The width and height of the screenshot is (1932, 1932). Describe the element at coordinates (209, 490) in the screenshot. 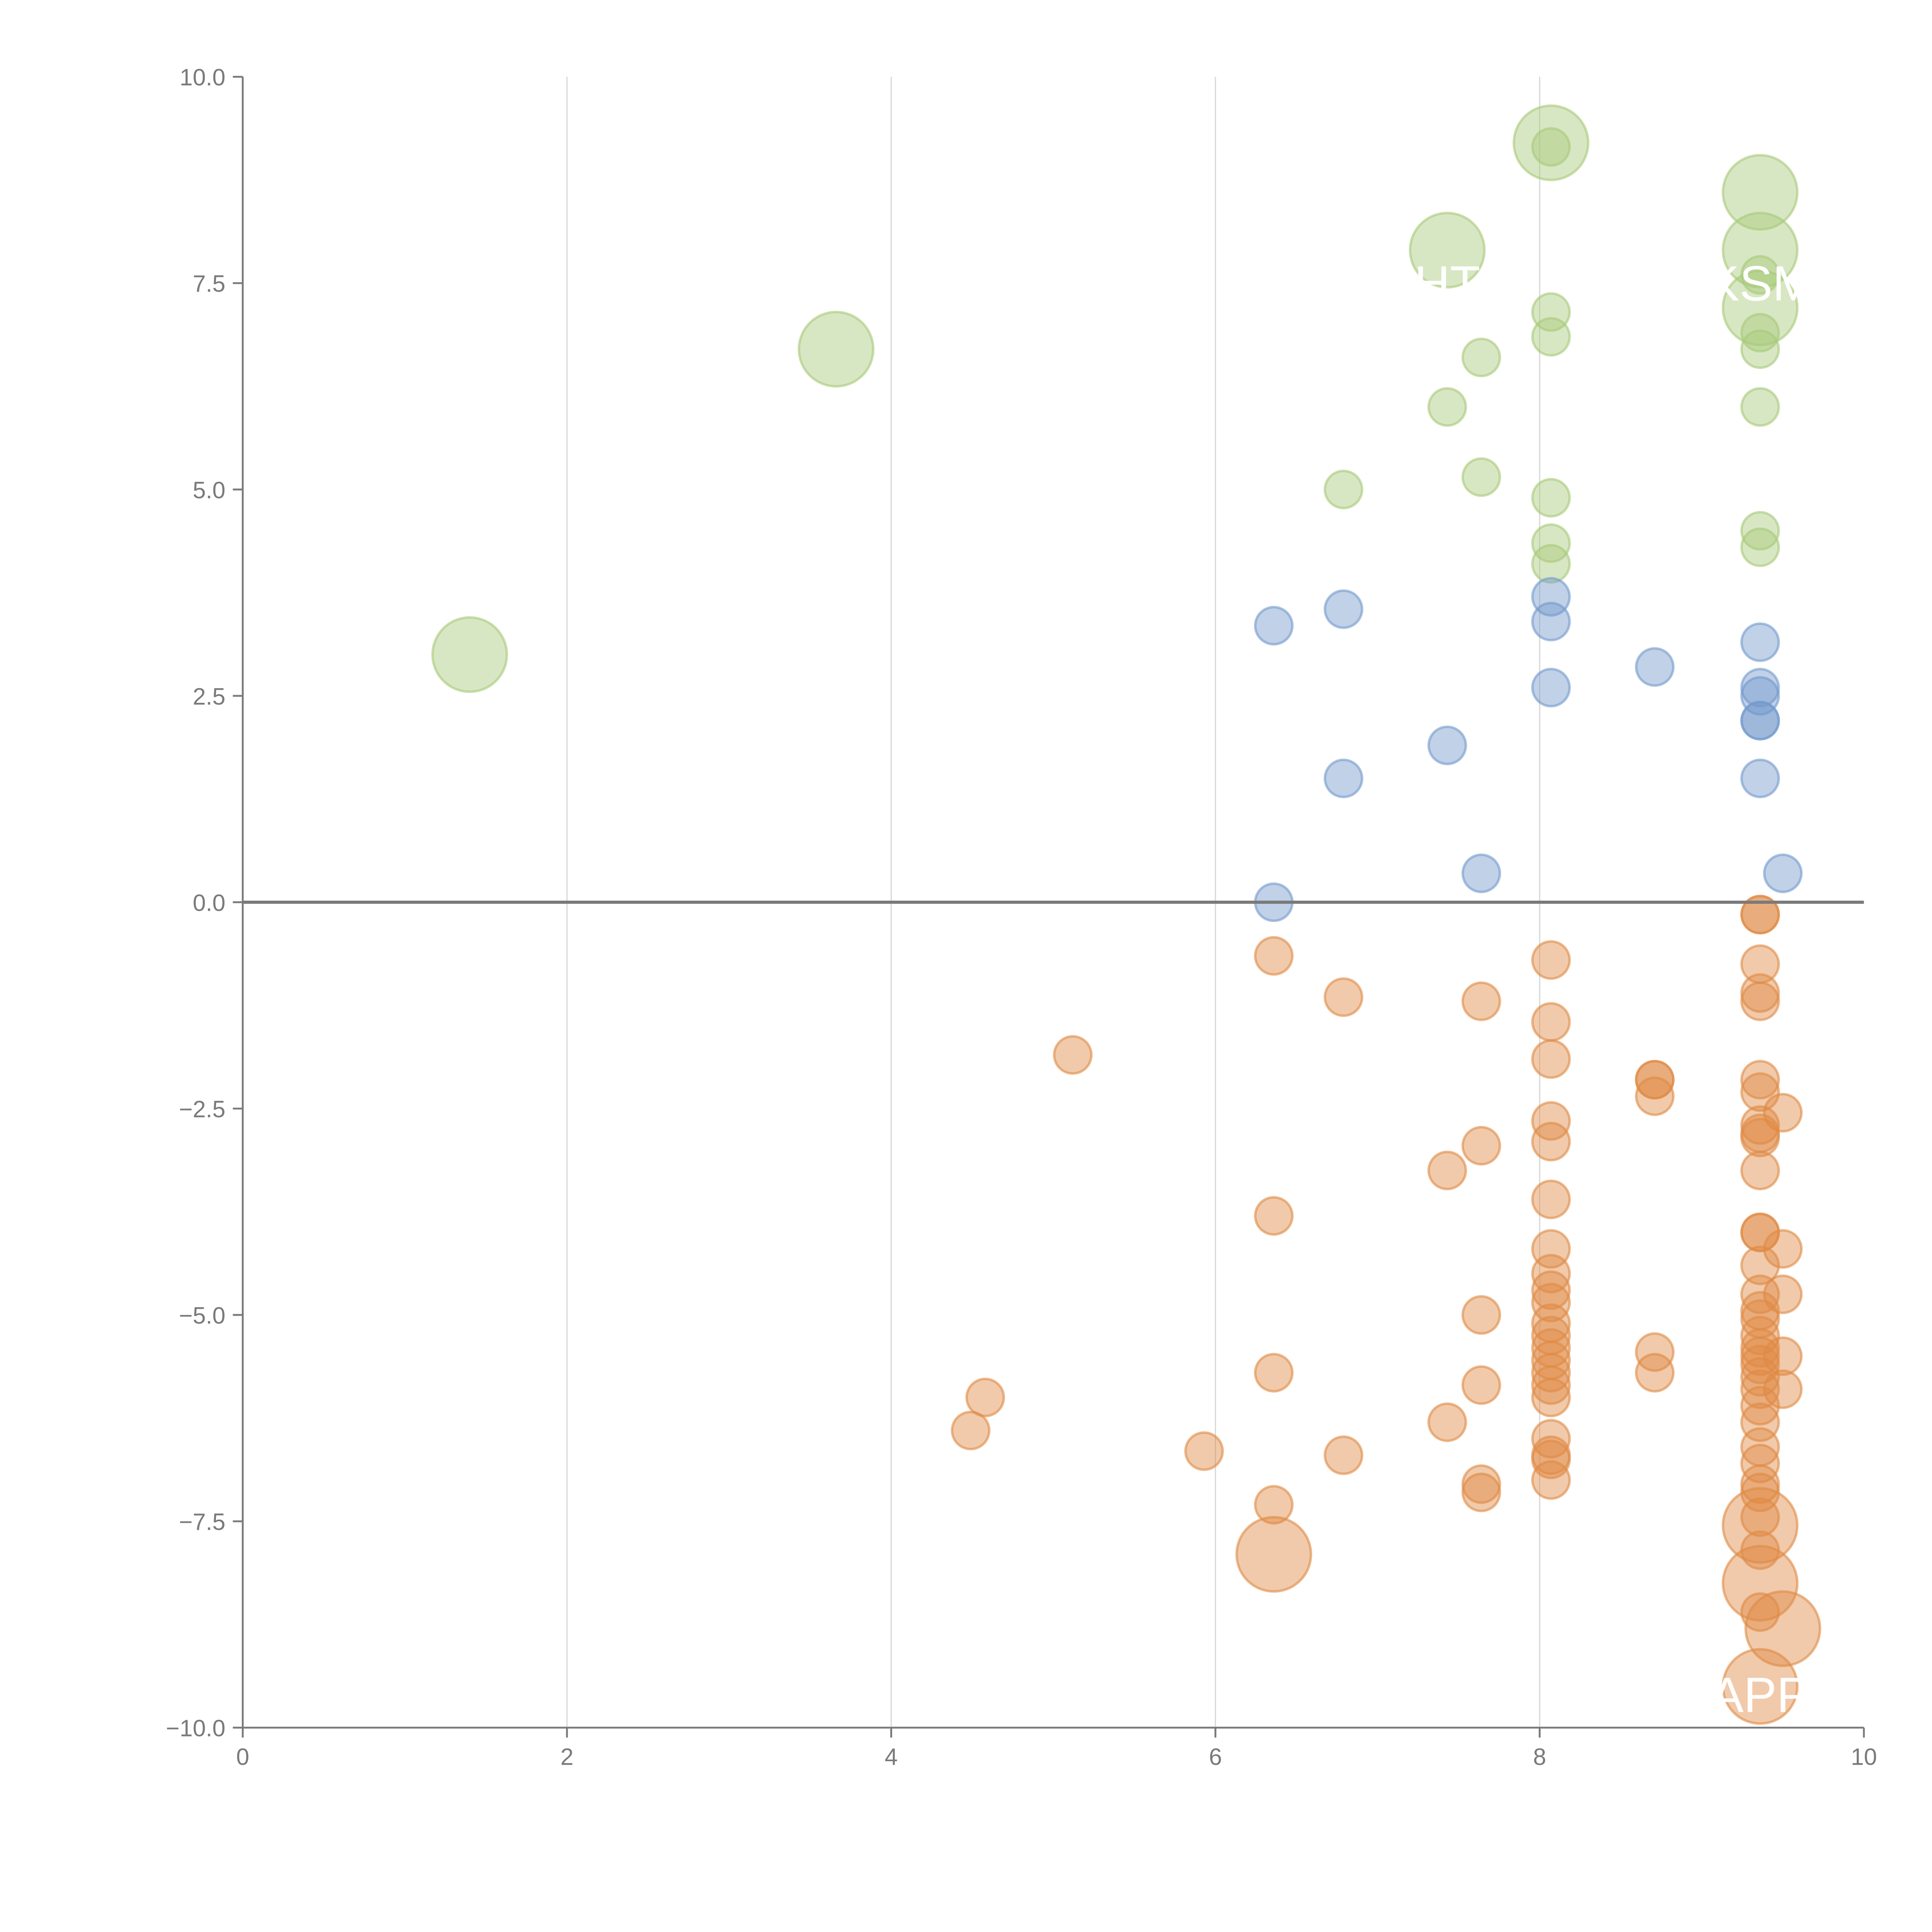

I see `y-tick-label: 5.0` at that location.